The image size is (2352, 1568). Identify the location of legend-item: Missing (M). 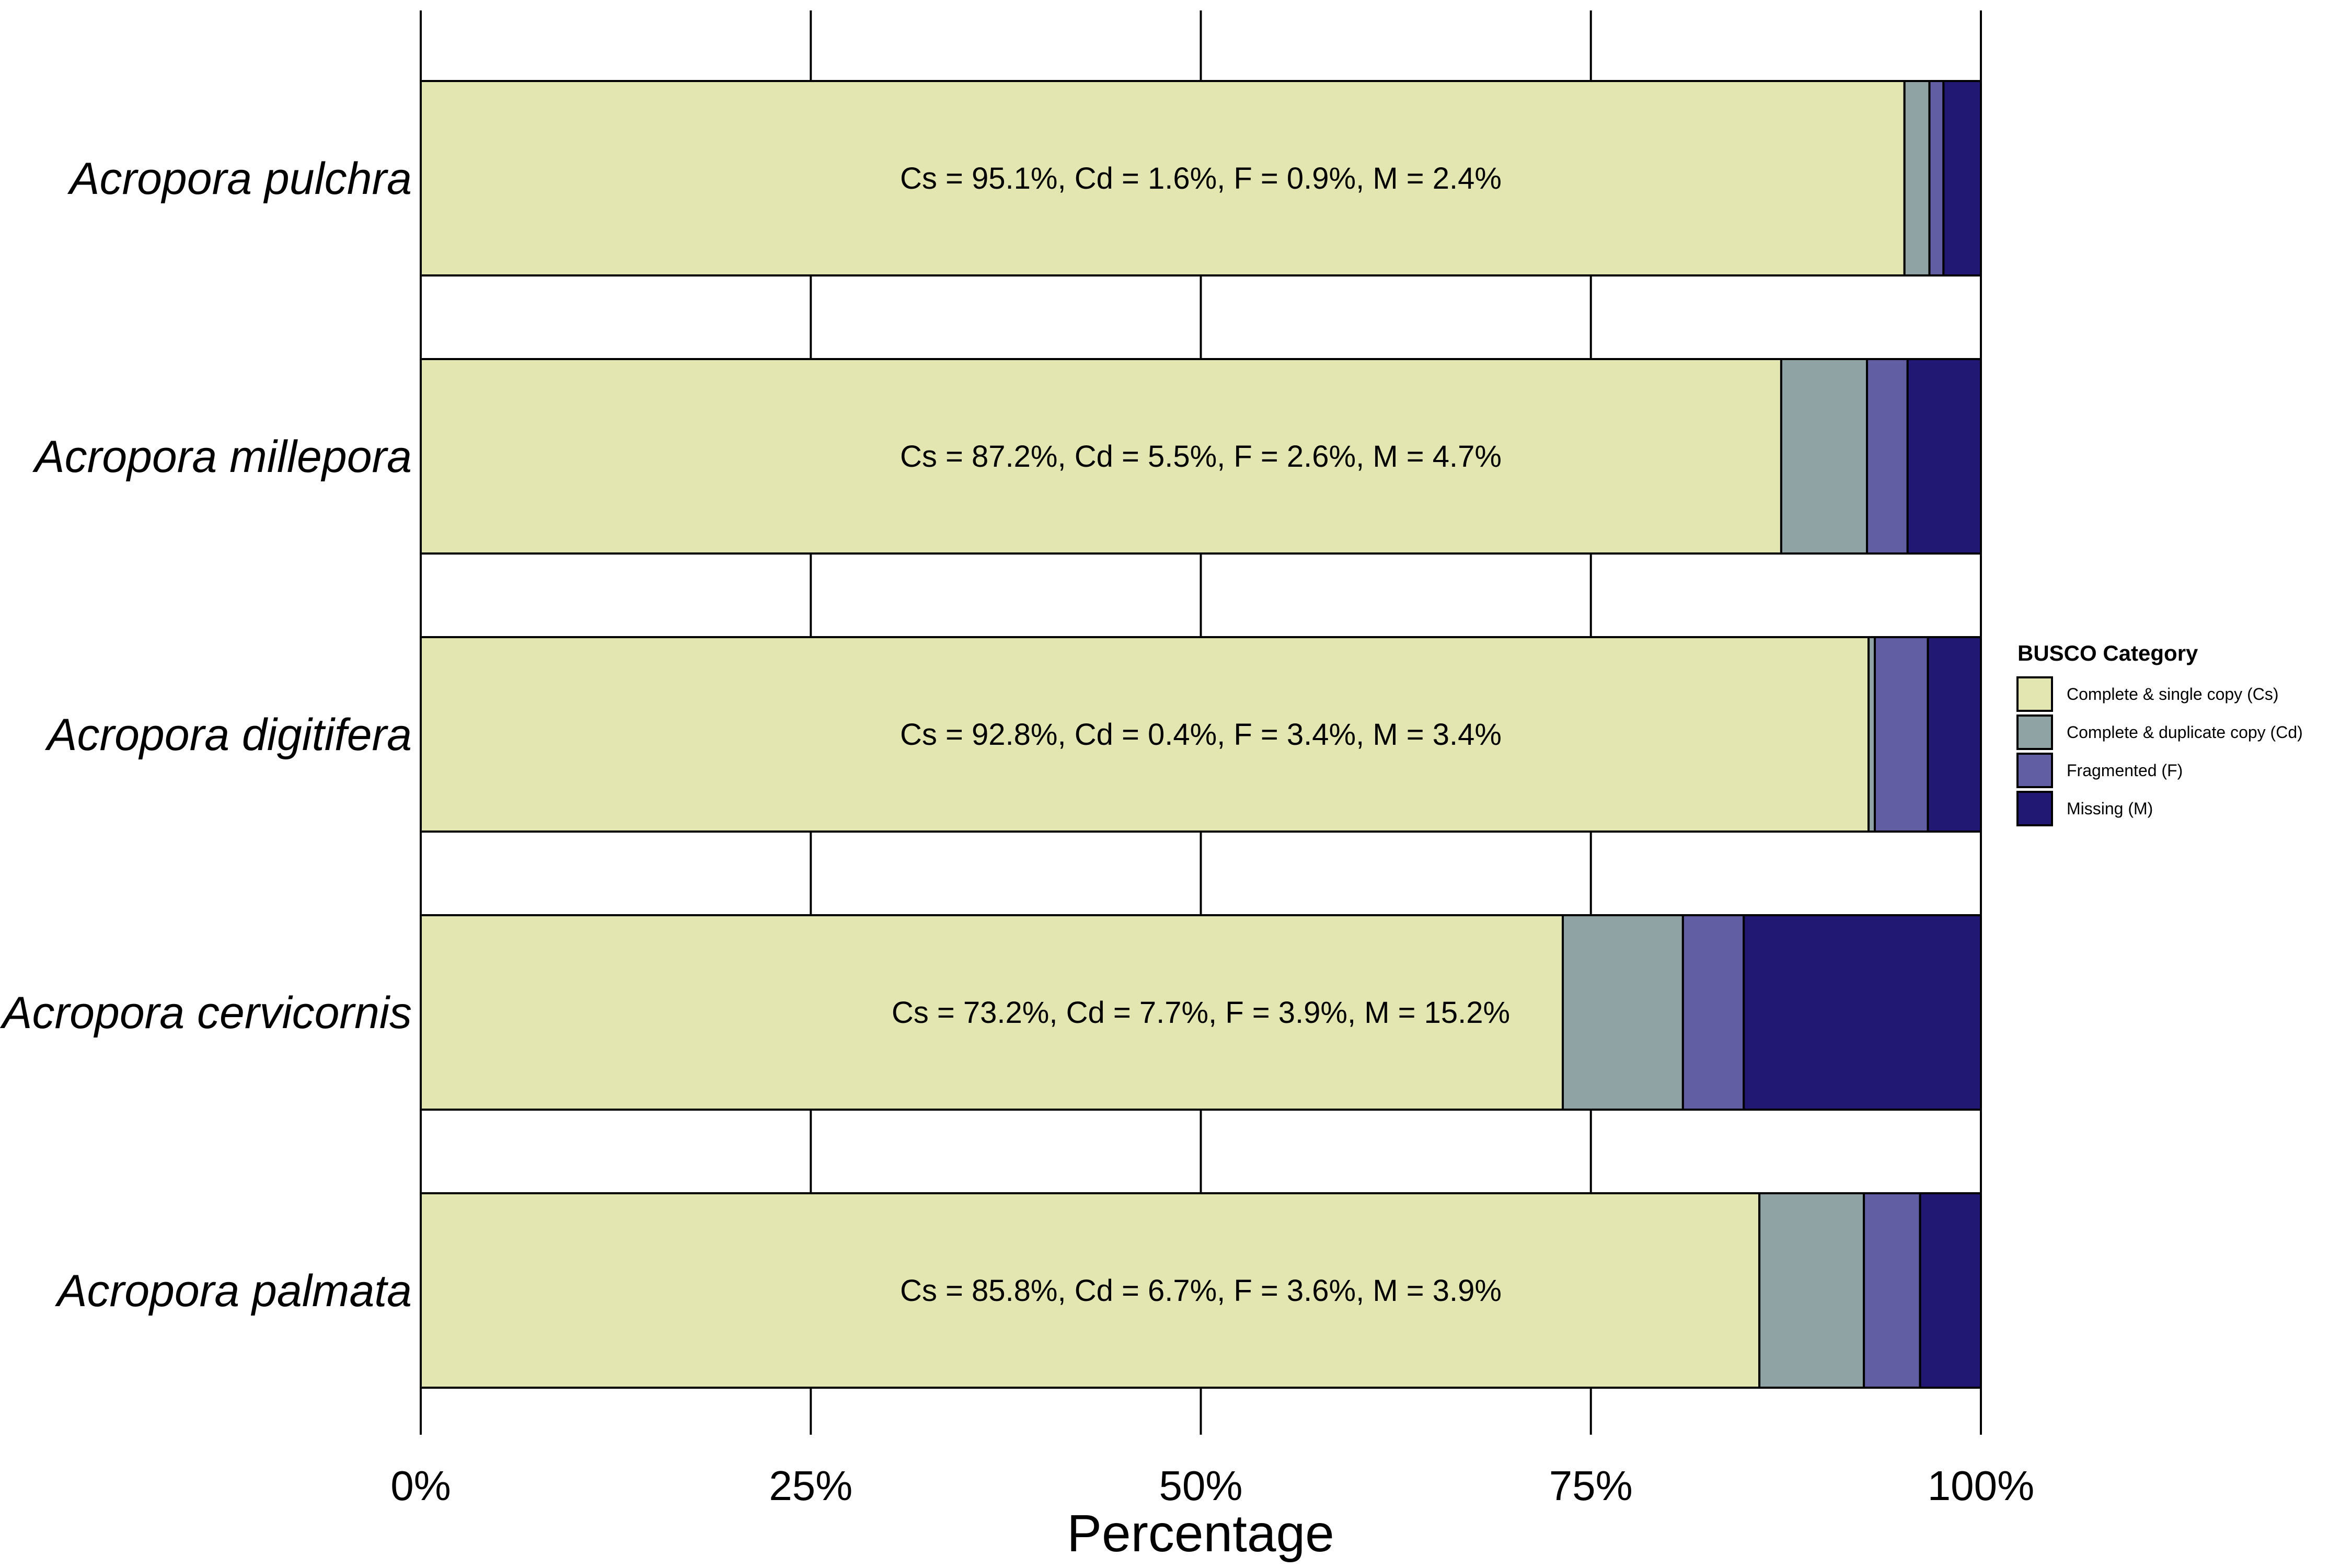
(2084, 808).